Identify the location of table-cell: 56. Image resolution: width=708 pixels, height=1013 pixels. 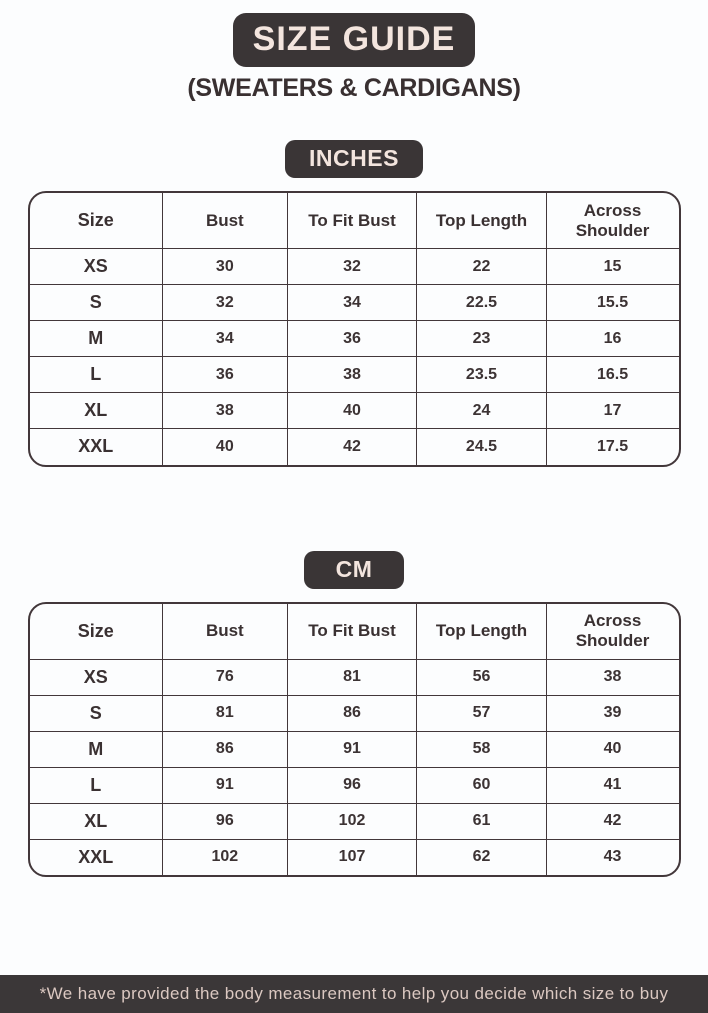
(481, 677).